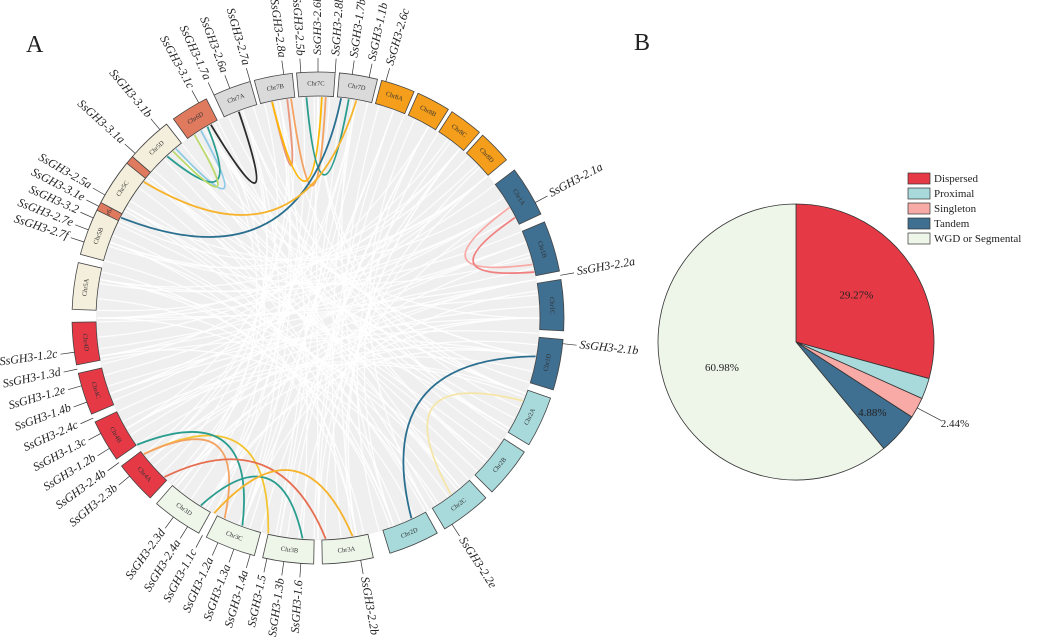 This screenshot has width=1046, height=640. I want to click on chromosome-label: Chr4D, so click(85, 342).